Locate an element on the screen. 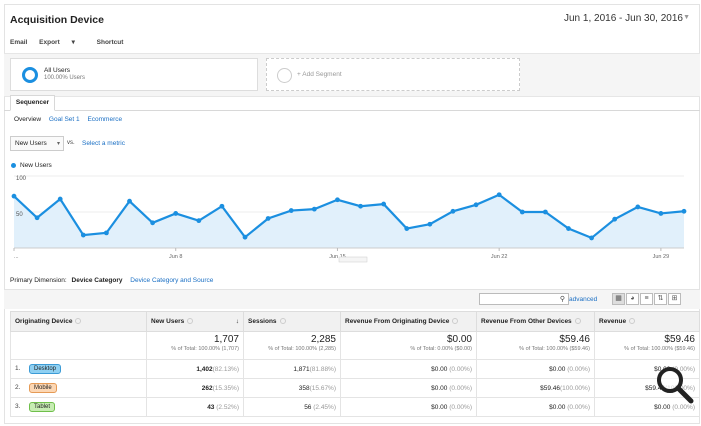 This screenshot has height=426, width=701. export-button: Export ▾ is located at coordinates (62, 42).